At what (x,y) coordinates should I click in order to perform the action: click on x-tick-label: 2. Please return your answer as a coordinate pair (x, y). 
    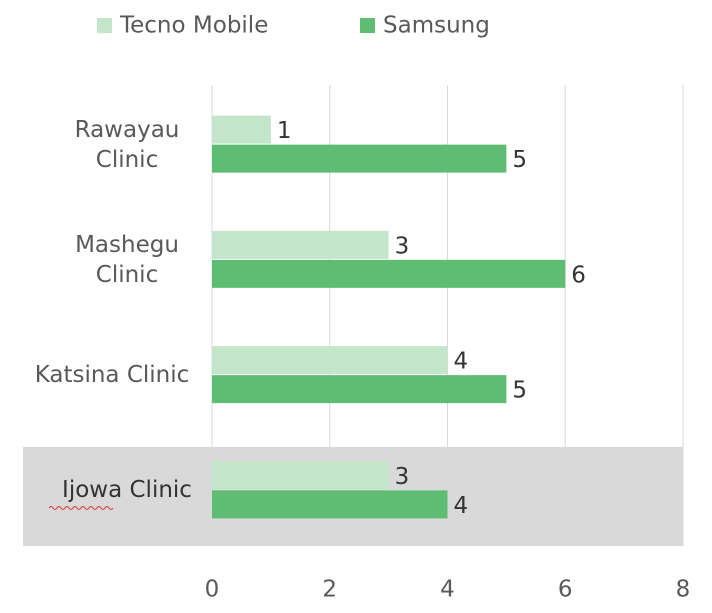
    Looking at the image, I should click on (329, 590).